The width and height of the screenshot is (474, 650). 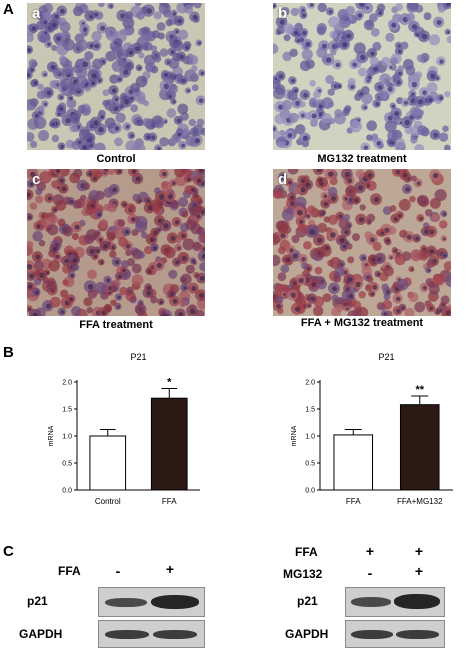 What do you see at coordinates (362, 242) in the screenshot?
I see `micrograph-ffa-mg132: d` at bounding box center [362, 242].